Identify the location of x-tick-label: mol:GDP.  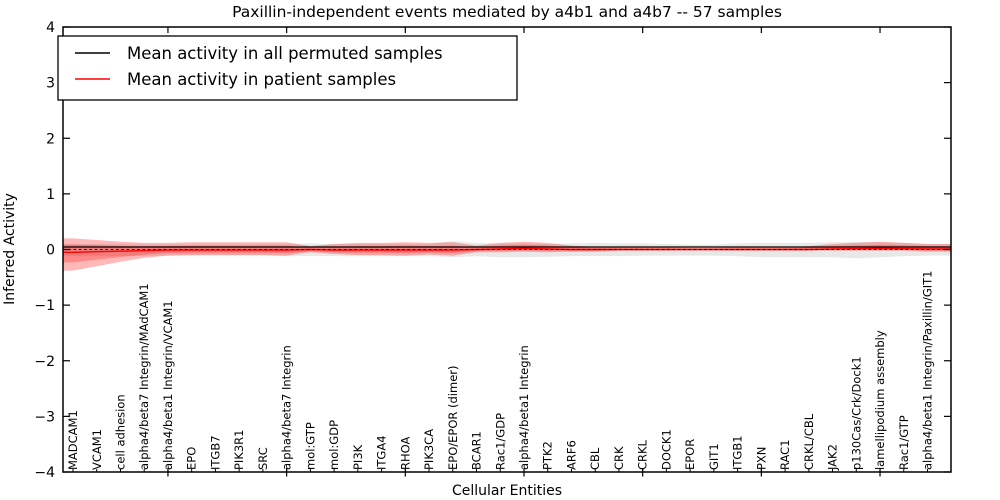
(334, 445).